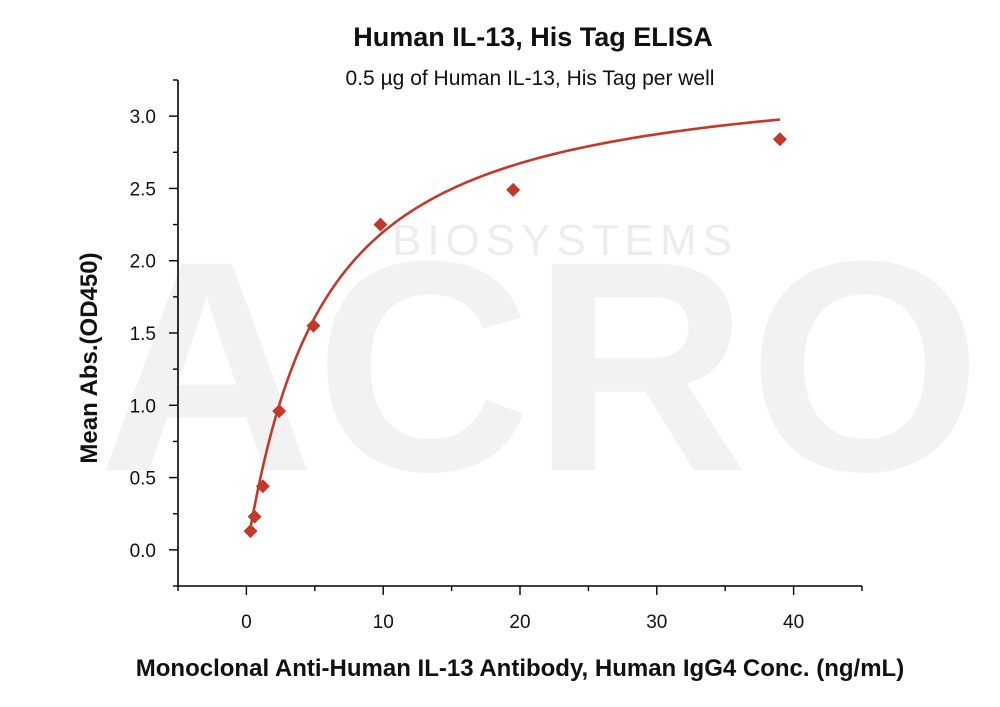  I want to click on y-tick-label: 0.5, so click(143, 479).